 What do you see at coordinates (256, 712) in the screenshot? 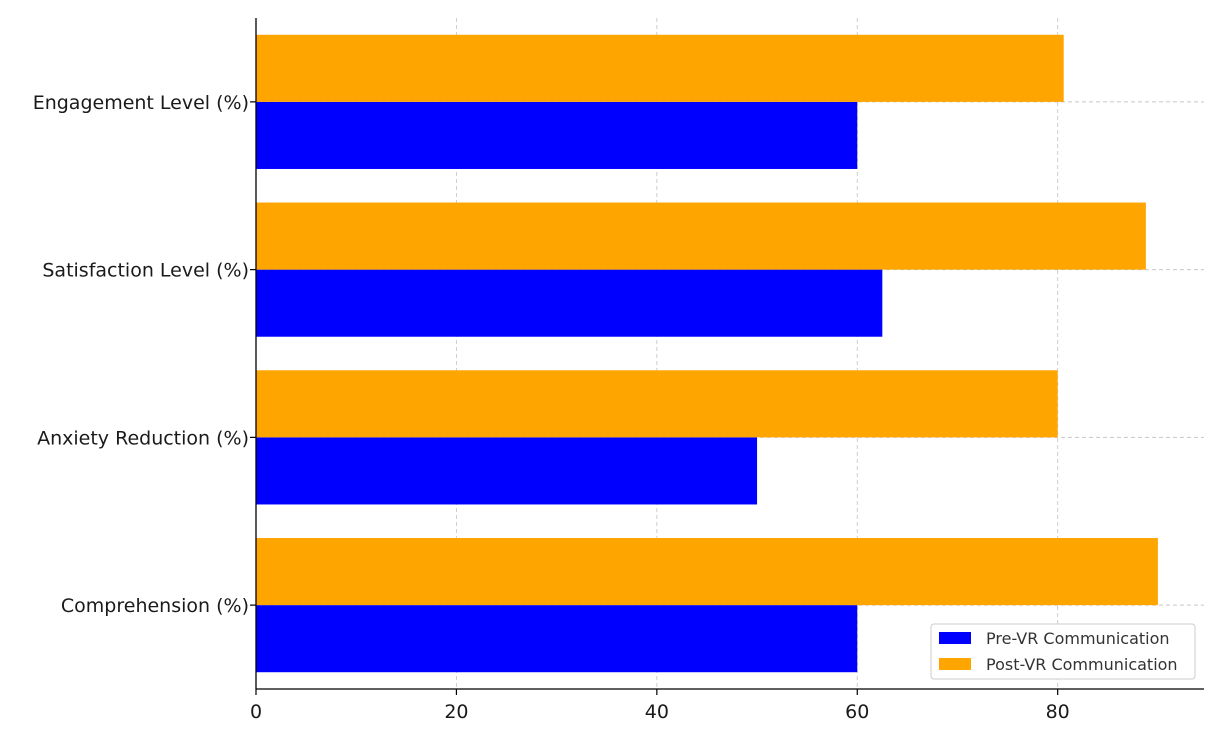
I see `x-tick-label: 0` at bounding box center [256, 712].